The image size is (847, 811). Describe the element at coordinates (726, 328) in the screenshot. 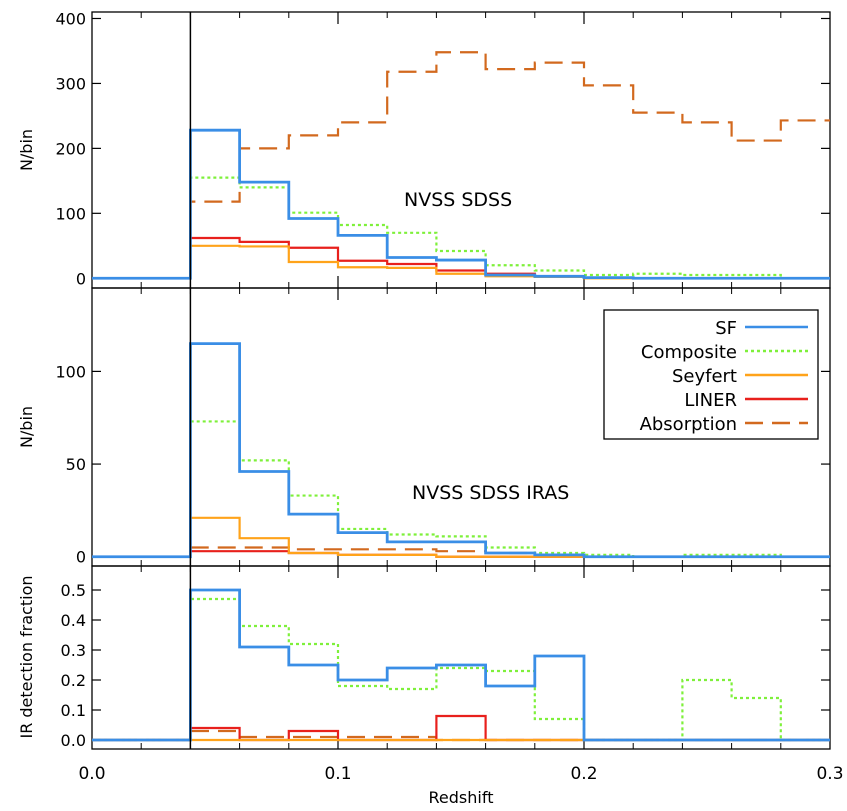

I see `legend-label-sf: SF` at that location.